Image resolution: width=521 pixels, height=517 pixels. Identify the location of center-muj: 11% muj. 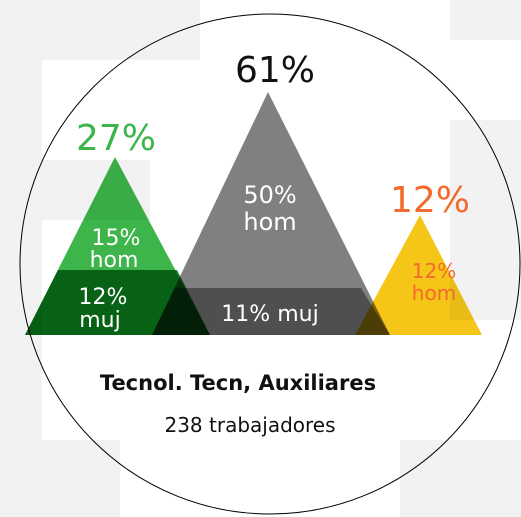
(269, 314).